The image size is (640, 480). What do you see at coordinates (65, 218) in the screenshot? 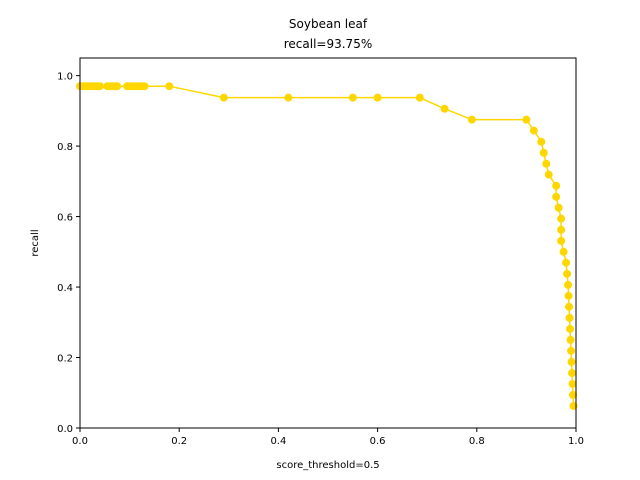
I see `y-tick-label: 0.6` at bounding box center [65, 218].